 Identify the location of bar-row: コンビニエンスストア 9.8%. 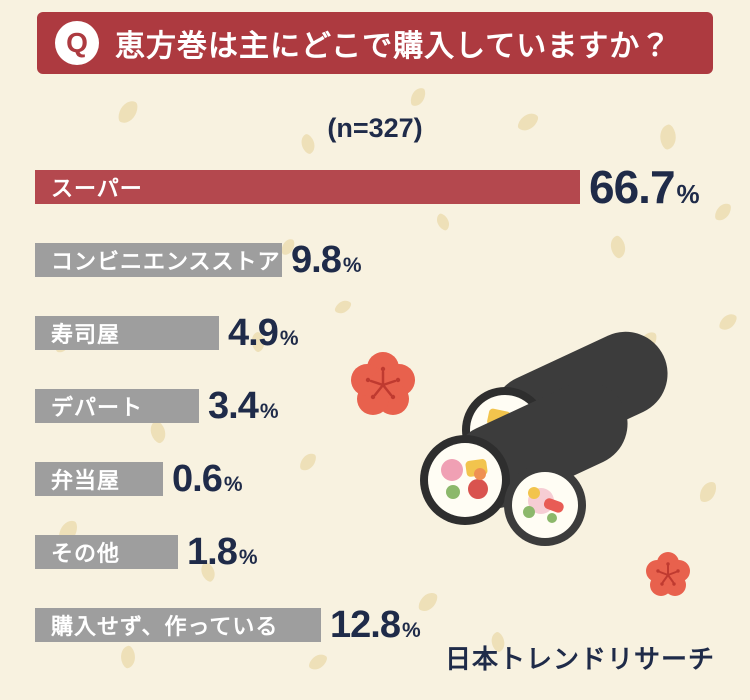
(367, 260).